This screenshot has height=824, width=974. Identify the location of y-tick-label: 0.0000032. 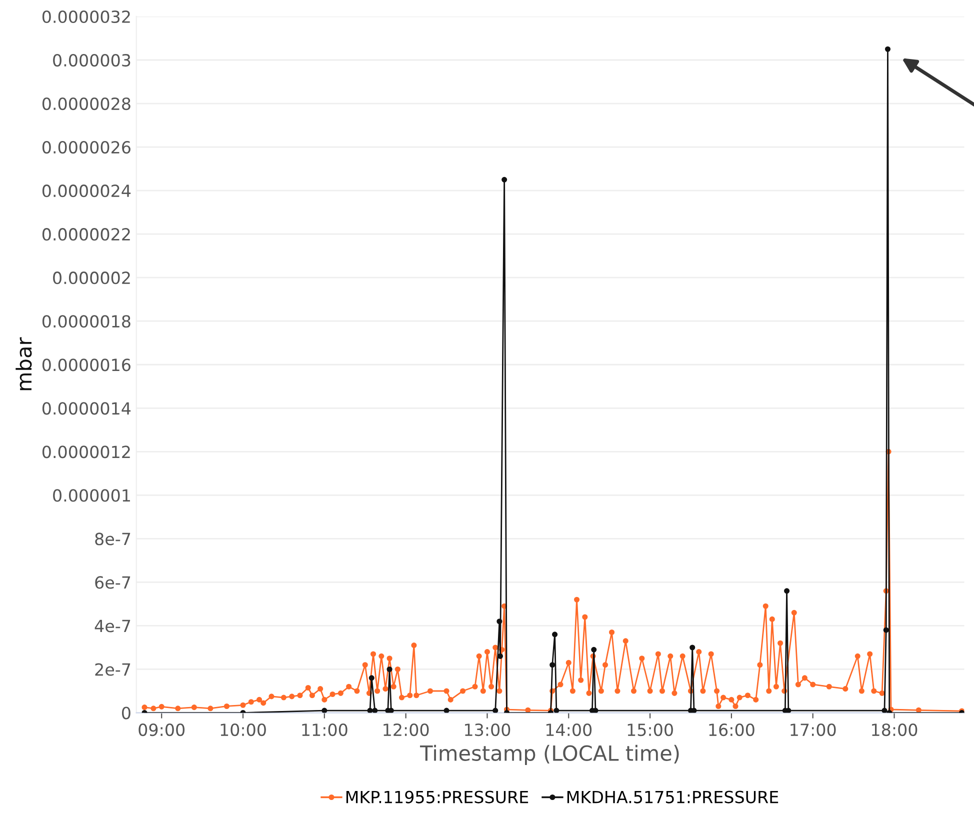
(86, 17).